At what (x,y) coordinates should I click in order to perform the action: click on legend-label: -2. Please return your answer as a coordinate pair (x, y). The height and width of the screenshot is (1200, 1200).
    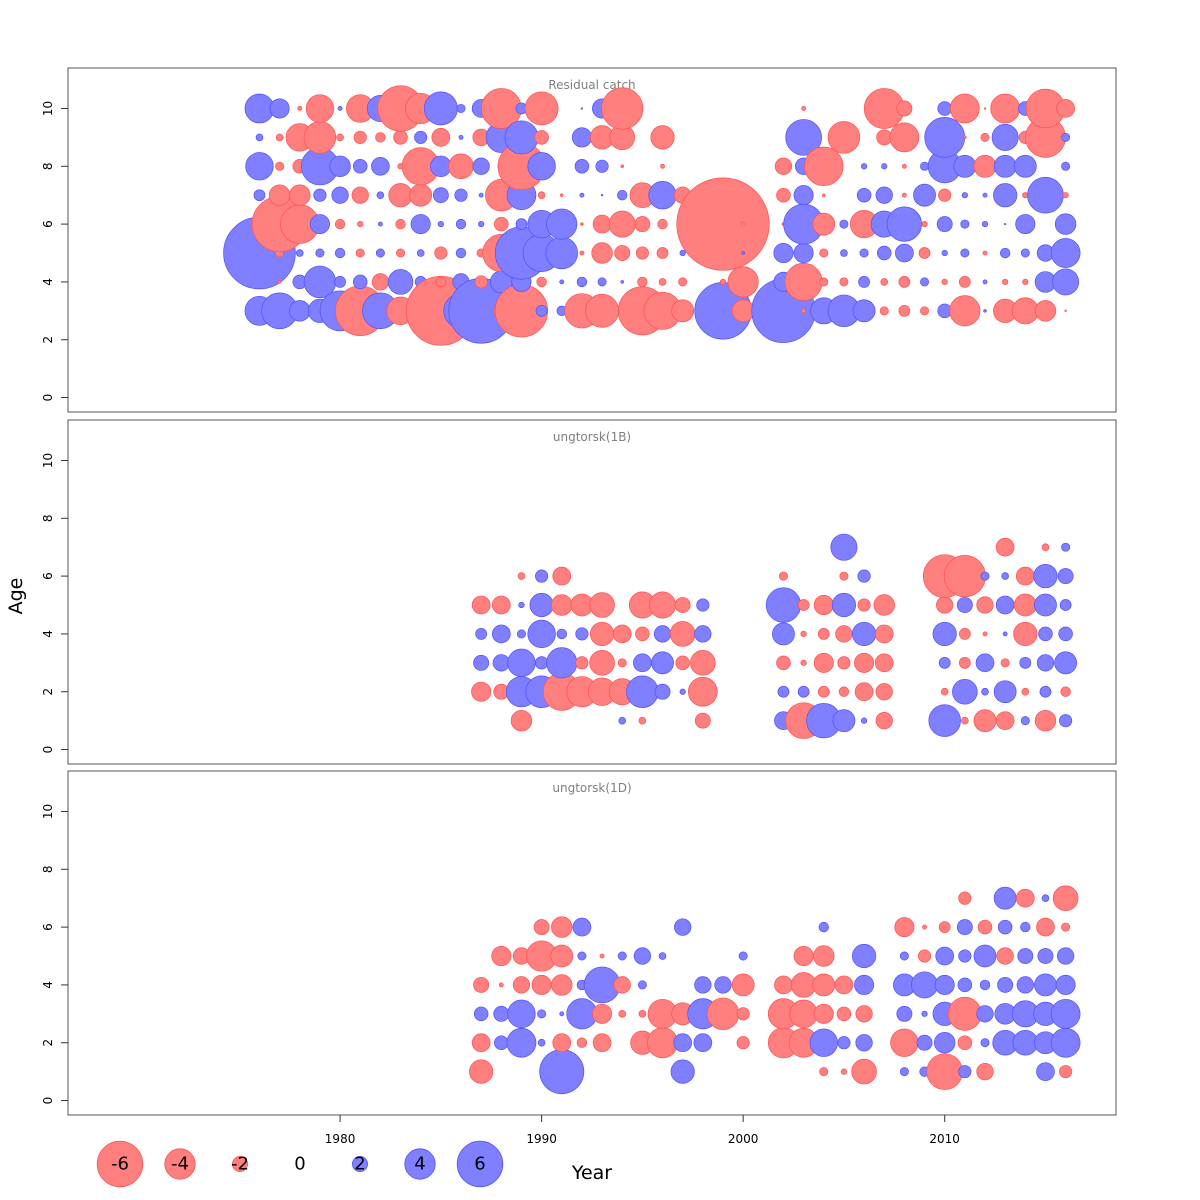
    Looking at the image, I should click on (240, 1164).